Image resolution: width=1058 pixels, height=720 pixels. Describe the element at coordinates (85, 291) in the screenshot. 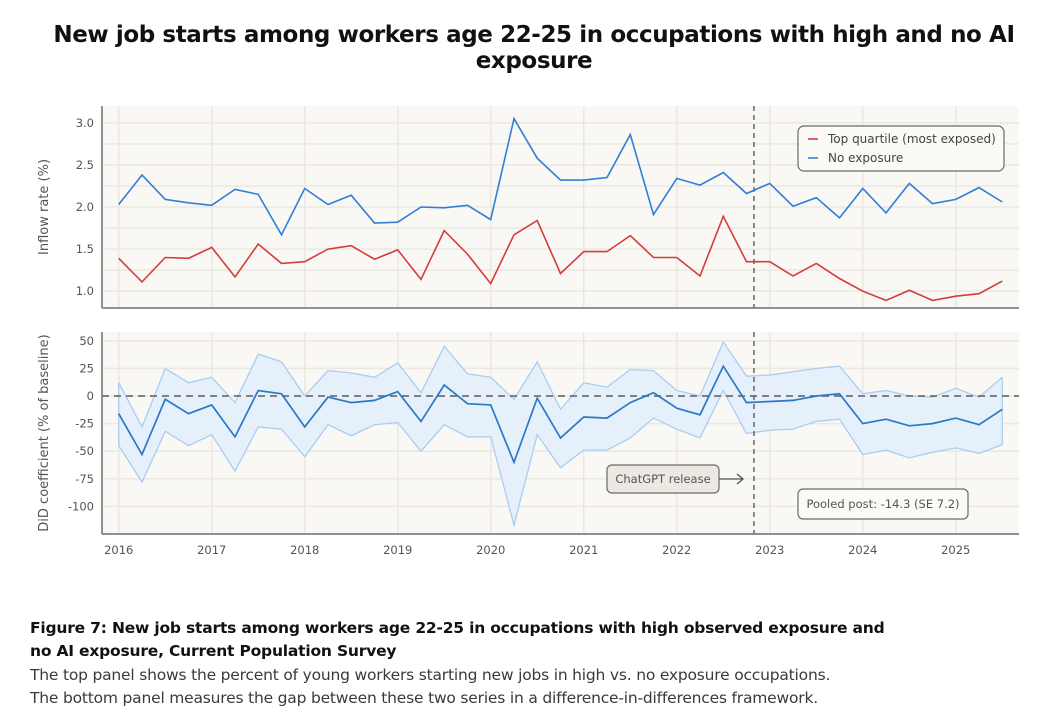

I see `top-y-tick-label: 1.0` at that location.